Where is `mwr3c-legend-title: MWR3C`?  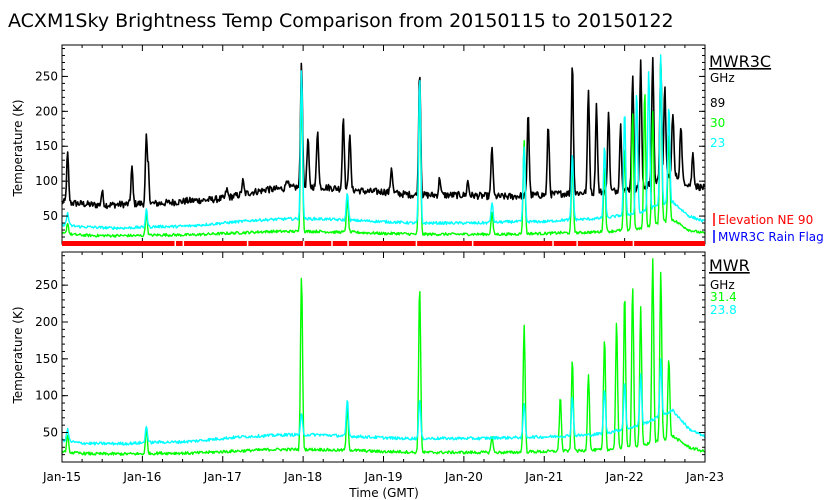
mwr3c-legend-title: MWR3C is located at coordinates (740, 61).